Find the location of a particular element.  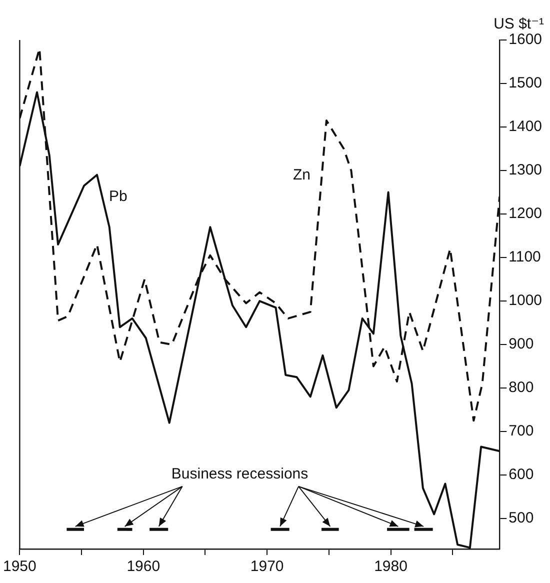

y-tick-label: 1200 is located at coordinates (525, 213).